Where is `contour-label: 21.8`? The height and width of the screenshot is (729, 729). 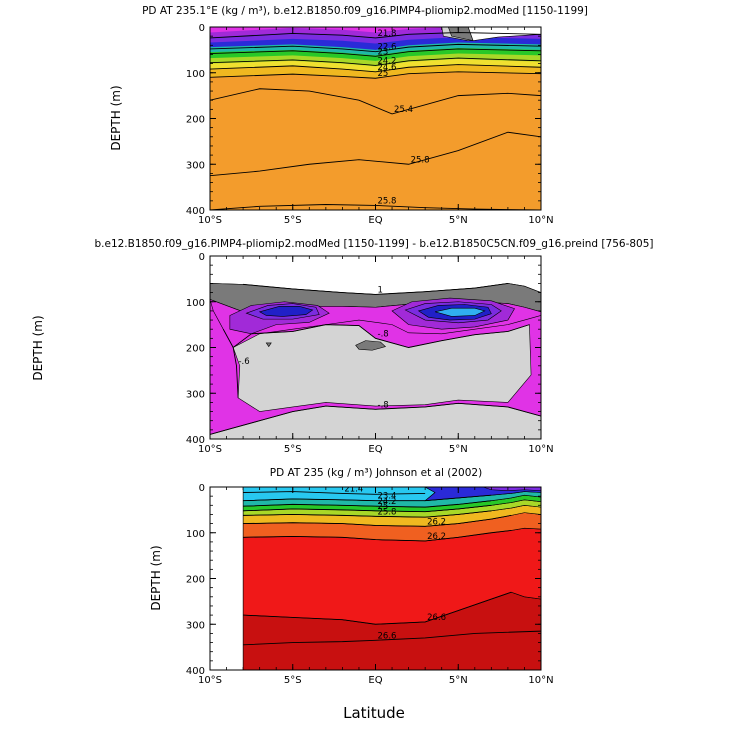 contour-label: 21.8 is located at coordinates (387, 34).